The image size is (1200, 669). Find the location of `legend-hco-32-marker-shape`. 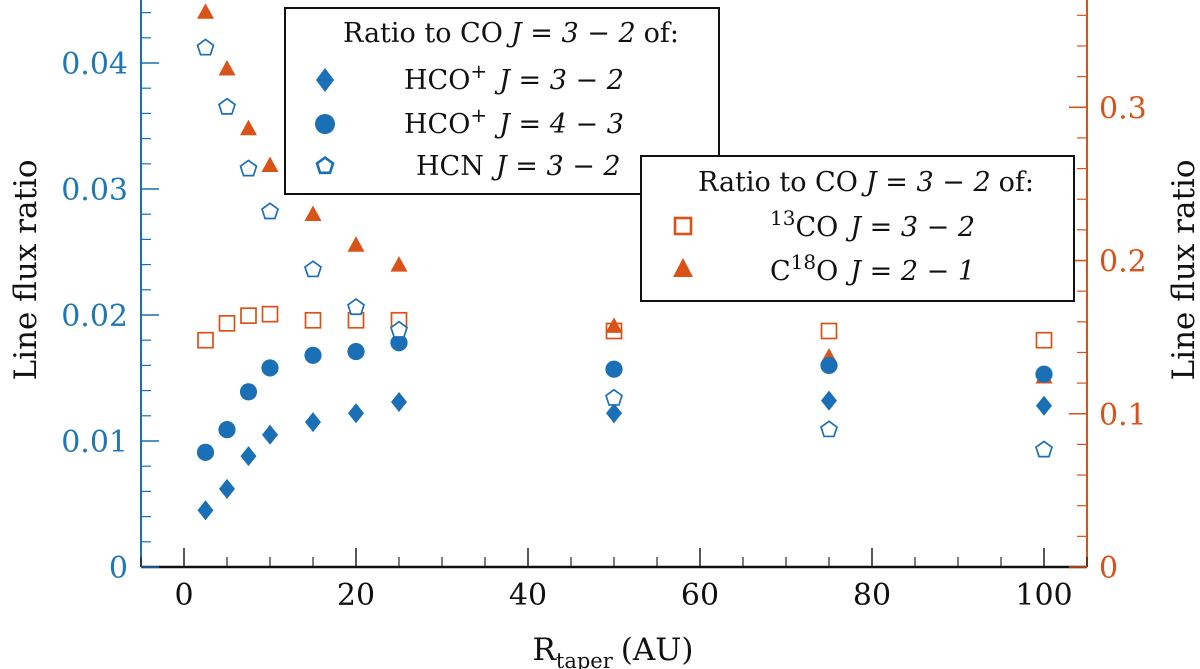

legend-hco-32-marker-shape is located at coordinates (325, 80).